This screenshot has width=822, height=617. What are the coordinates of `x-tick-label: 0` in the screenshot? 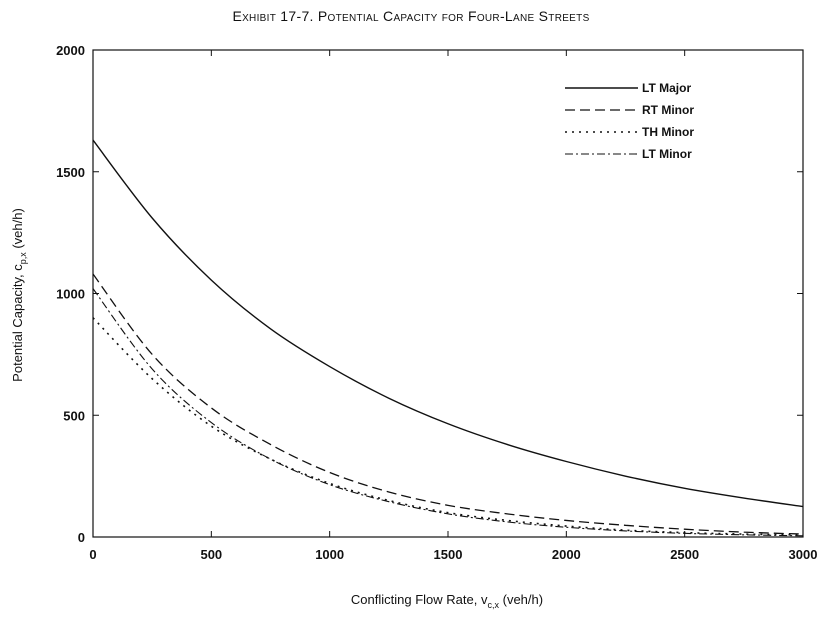 It's located at (92, 554).